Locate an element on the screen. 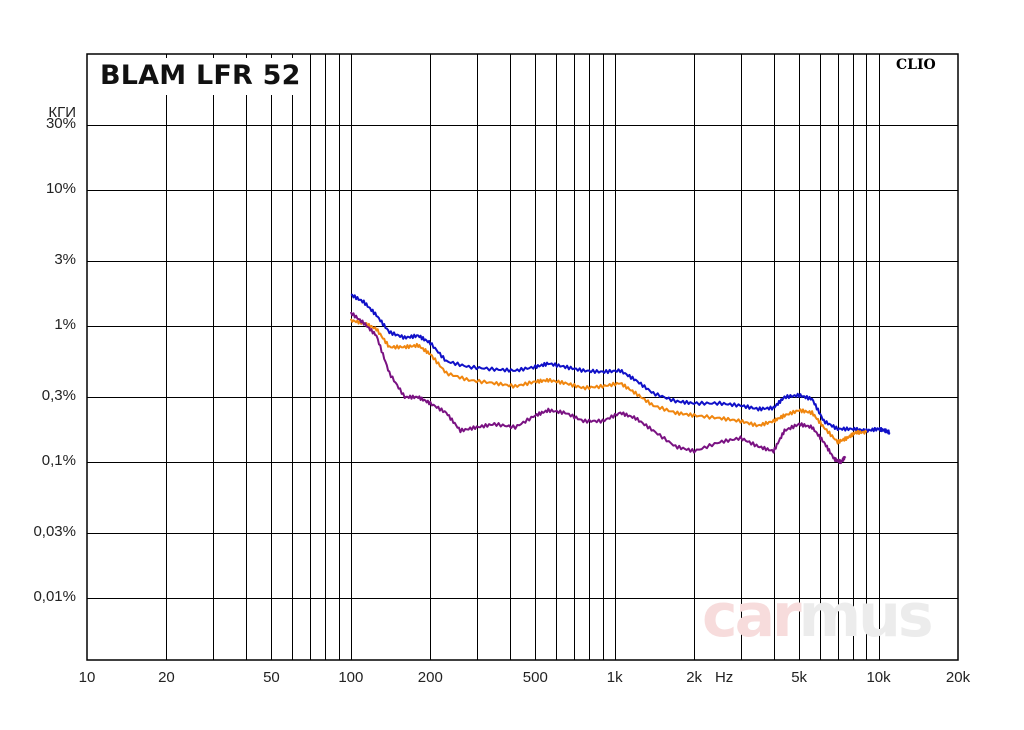 This screenshot has width=1024, height=730. y-tick-label: 0,1% is located at coordinates (58, 460).